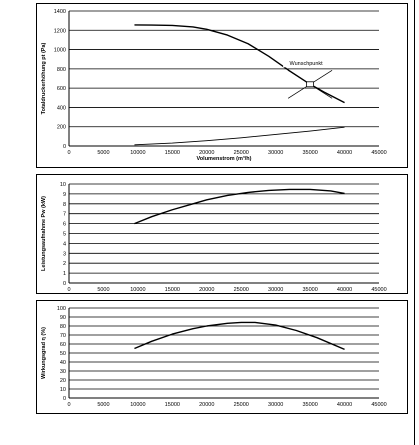 This screenshot has height=445, width=419. I want to click on y-tick-label: 40, so click(63, 363).